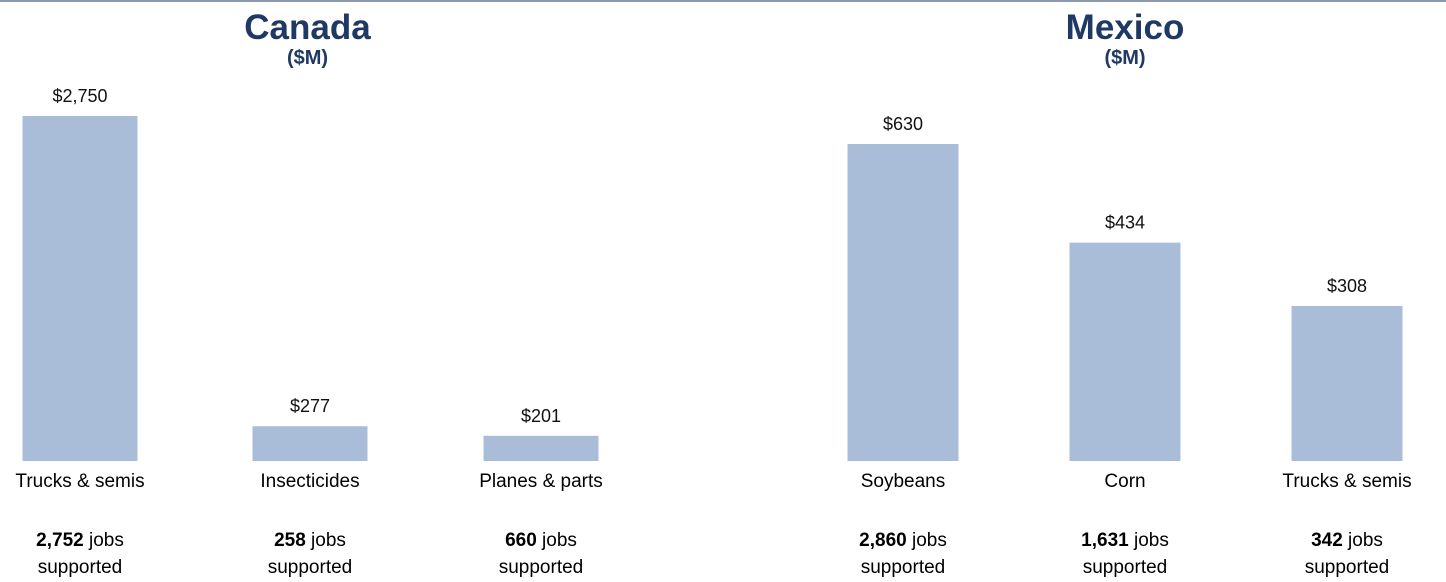  What do you see at coordinates (903, 124) in the screenshot?
I see `mexico-value-label-1: $630` at bounding box center [903, 124].